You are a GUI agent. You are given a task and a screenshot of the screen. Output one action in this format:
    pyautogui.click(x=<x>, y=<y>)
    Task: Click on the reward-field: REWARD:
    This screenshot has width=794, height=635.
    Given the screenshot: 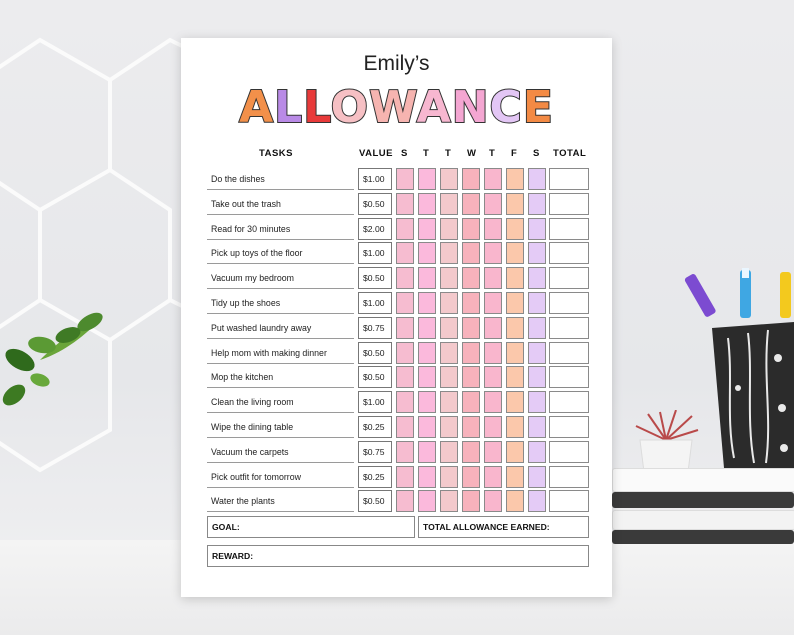 What is the action you would take?
    pyautogui.click(x=398, y=556)
    